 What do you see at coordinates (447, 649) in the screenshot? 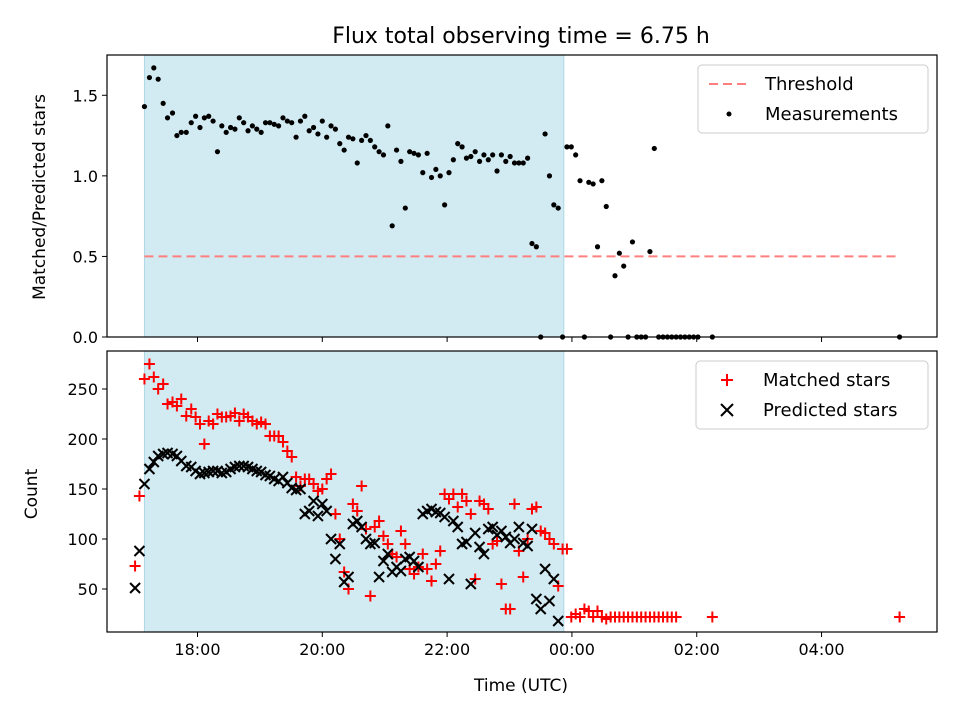
I see `xtick-label: 22:00` at bounding box center [447, 649].